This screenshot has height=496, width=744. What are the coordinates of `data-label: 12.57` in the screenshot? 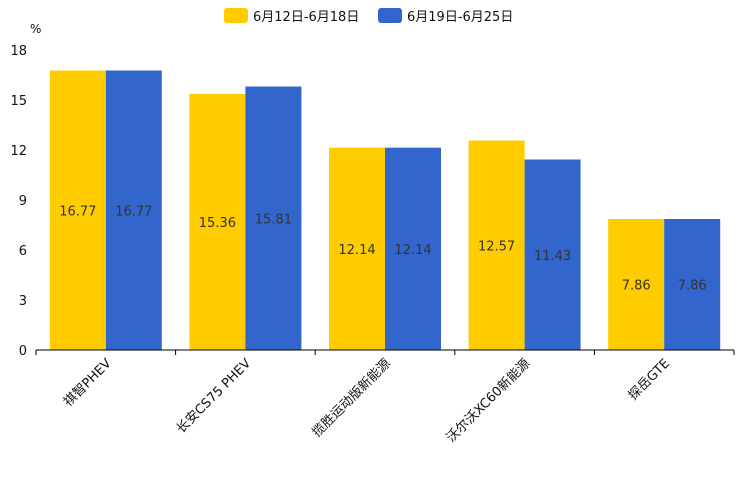 It's located at (496, 246).